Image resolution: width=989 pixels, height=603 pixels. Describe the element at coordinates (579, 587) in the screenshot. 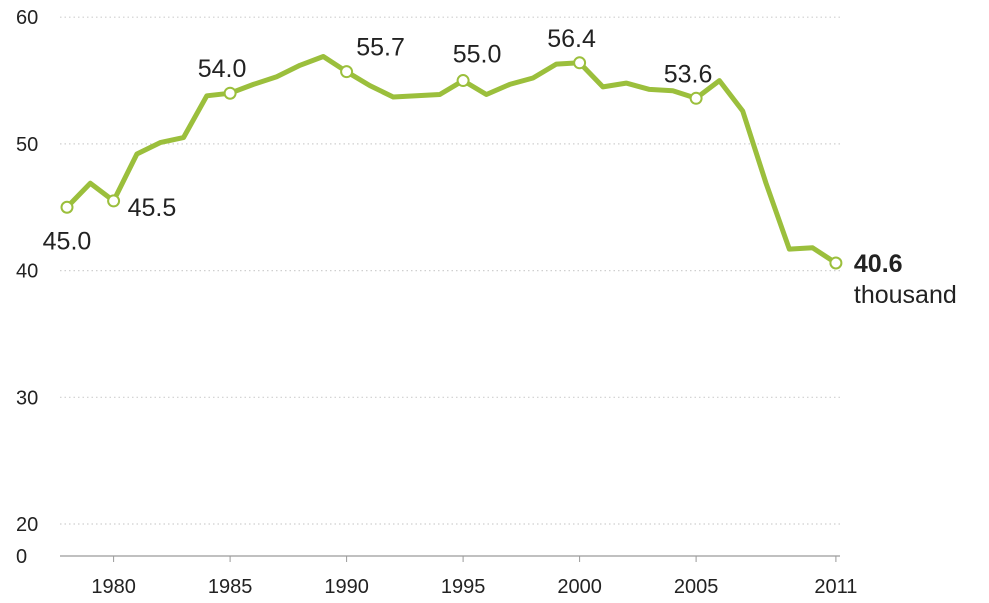

I see `x-tick-label-2000: 2000` at that location.